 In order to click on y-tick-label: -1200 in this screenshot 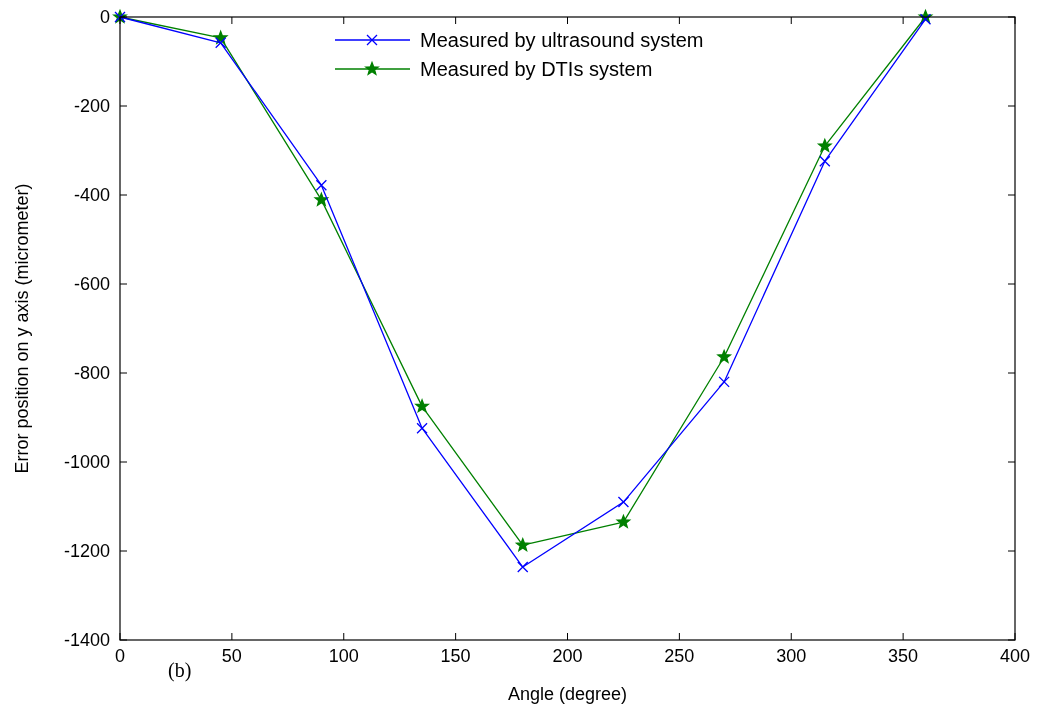, I will do `click(86, 551)`.